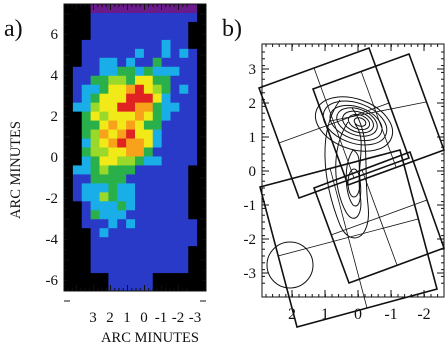 This screenshot has height=347, width=448. What do you see at coordinates (93, 318) in the screenshot?
I see `xtick-label: 3` at bounding box center [93, 318].